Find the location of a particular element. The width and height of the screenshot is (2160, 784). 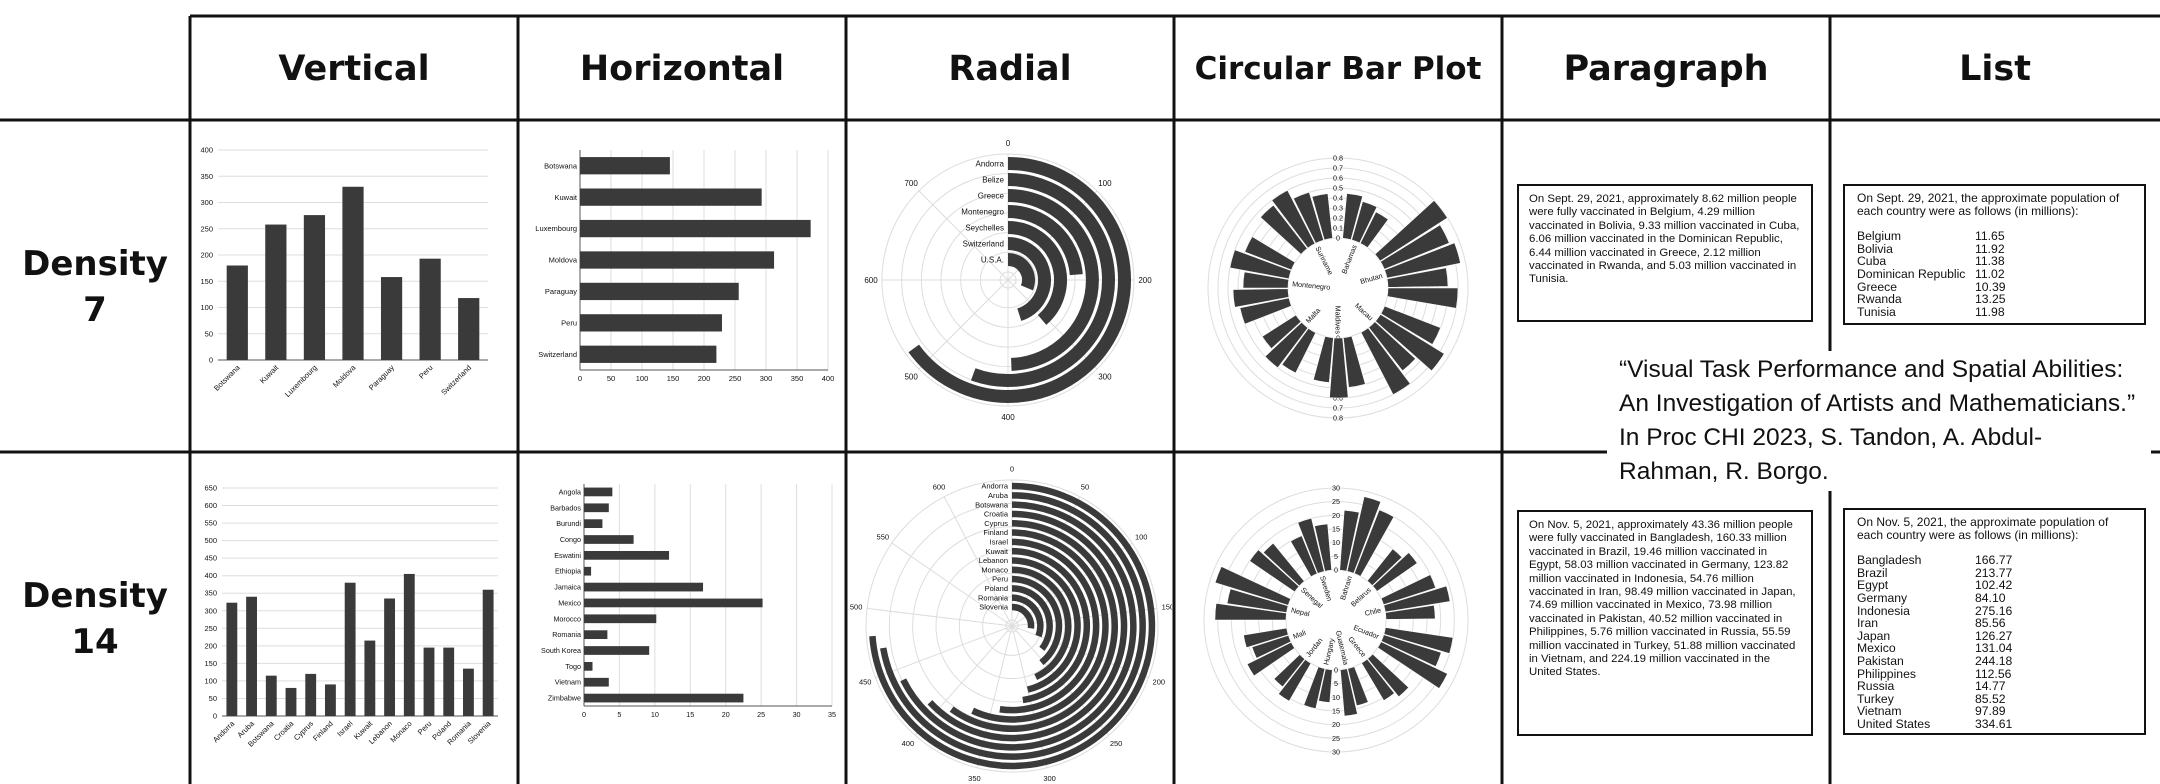

angle-tick-label: 600 is located at coordinates (939, 487).